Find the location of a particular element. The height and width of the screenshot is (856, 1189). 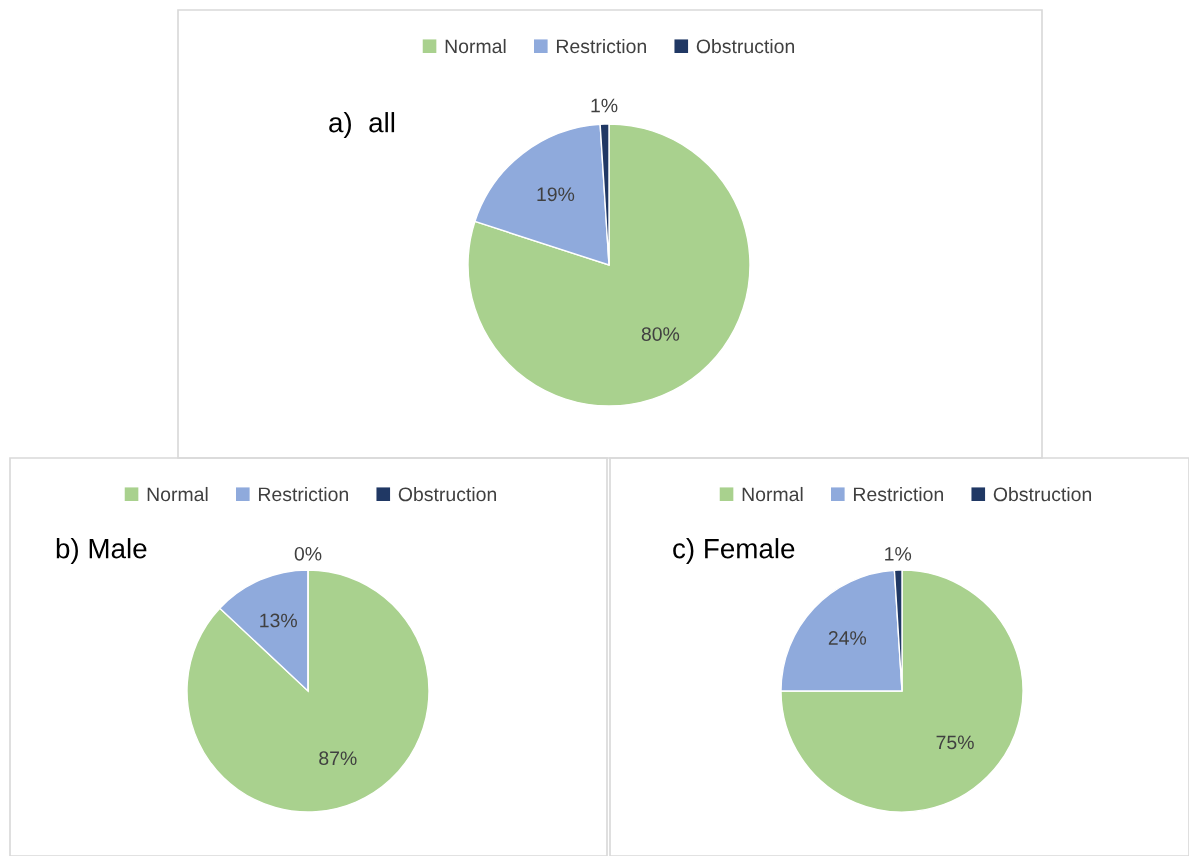

text: a) all is located at coordinates (362, 125).